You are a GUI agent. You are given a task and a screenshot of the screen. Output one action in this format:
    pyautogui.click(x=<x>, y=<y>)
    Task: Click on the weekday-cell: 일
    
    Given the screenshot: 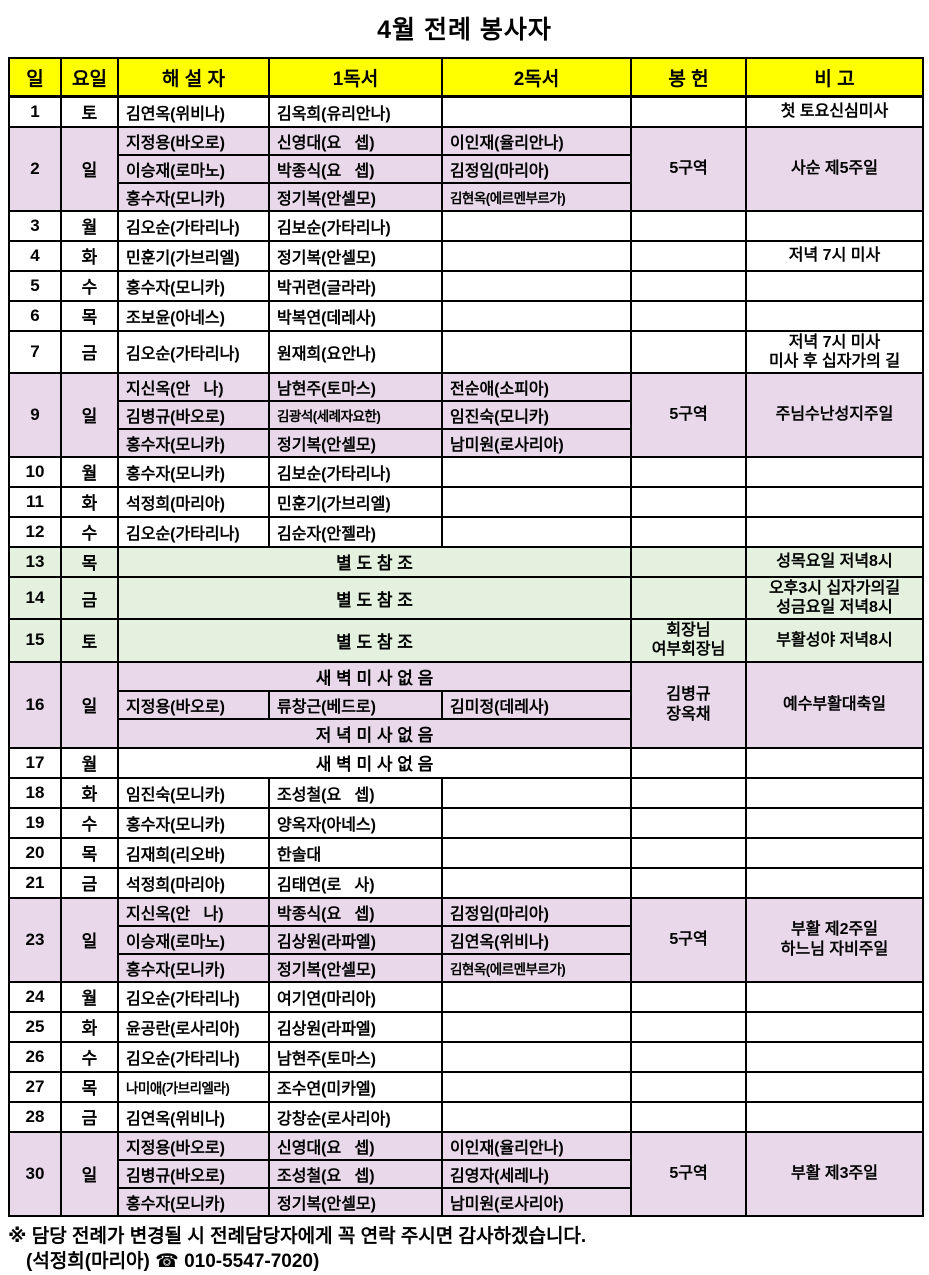 What is the action you would take?
    pyautogui.click(x=89, y=939)
    